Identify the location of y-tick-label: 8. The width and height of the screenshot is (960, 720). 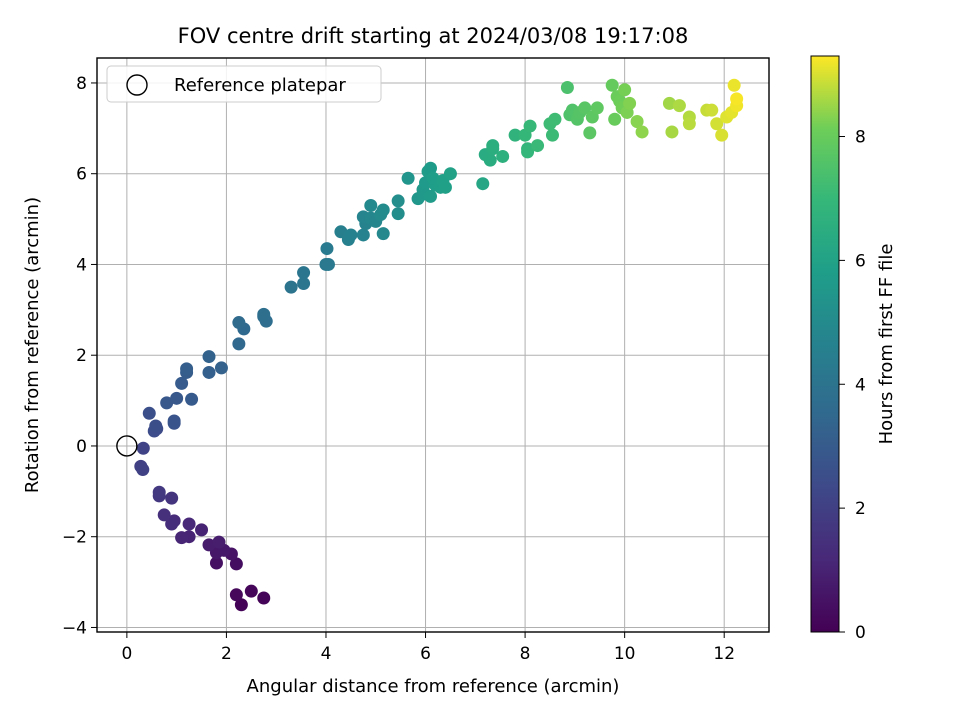
(81, 84).